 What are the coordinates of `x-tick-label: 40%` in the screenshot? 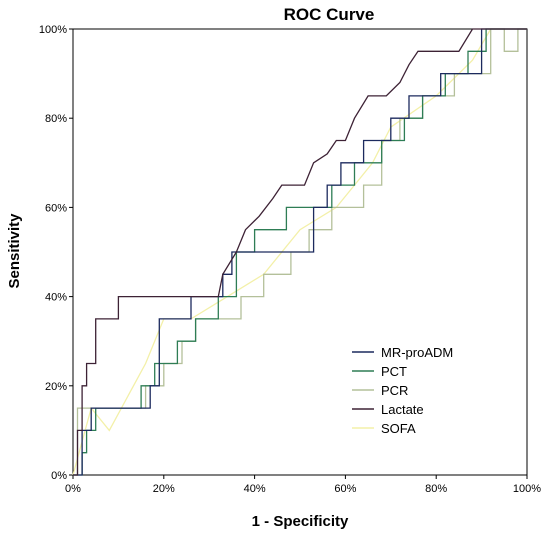 It's located at (255, 489).